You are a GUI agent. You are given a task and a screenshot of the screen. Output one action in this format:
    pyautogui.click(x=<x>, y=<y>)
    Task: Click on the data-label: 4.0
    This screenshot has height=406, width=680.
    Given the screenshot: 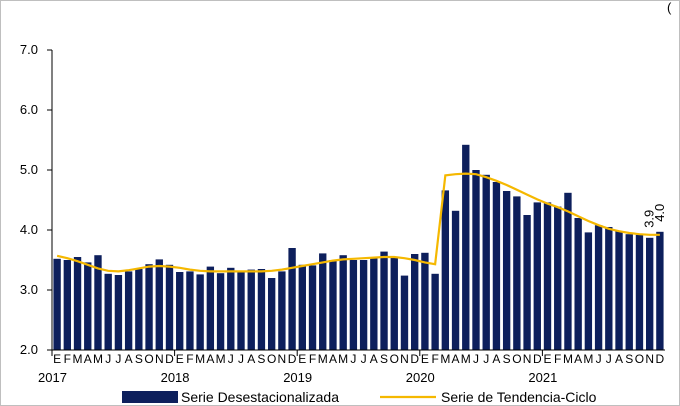 What is the action you would take?
    pyautogui.click(x=659, y=213)
    